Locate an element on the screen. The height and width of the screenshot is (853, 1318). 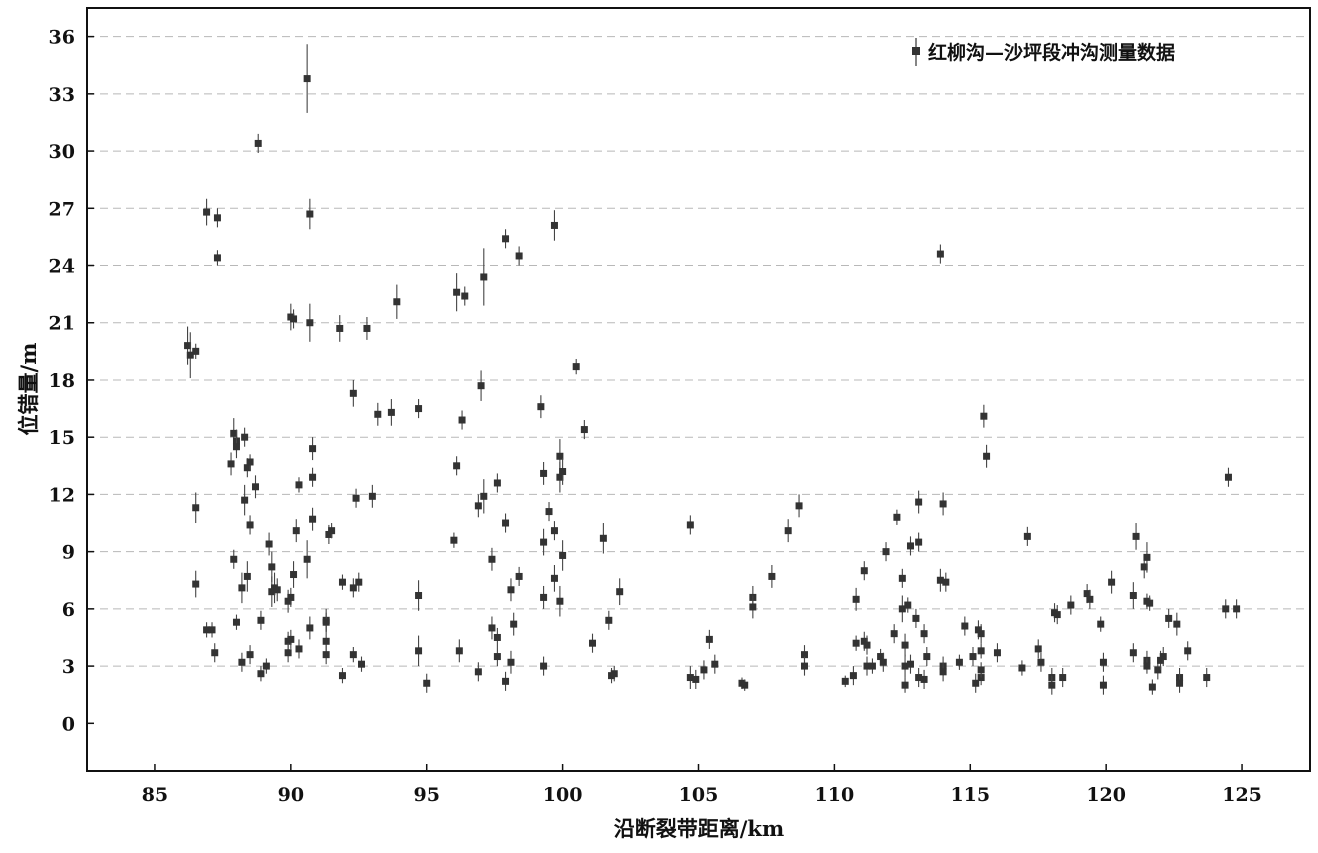
legend-marker is located at coordinates (916, 51).